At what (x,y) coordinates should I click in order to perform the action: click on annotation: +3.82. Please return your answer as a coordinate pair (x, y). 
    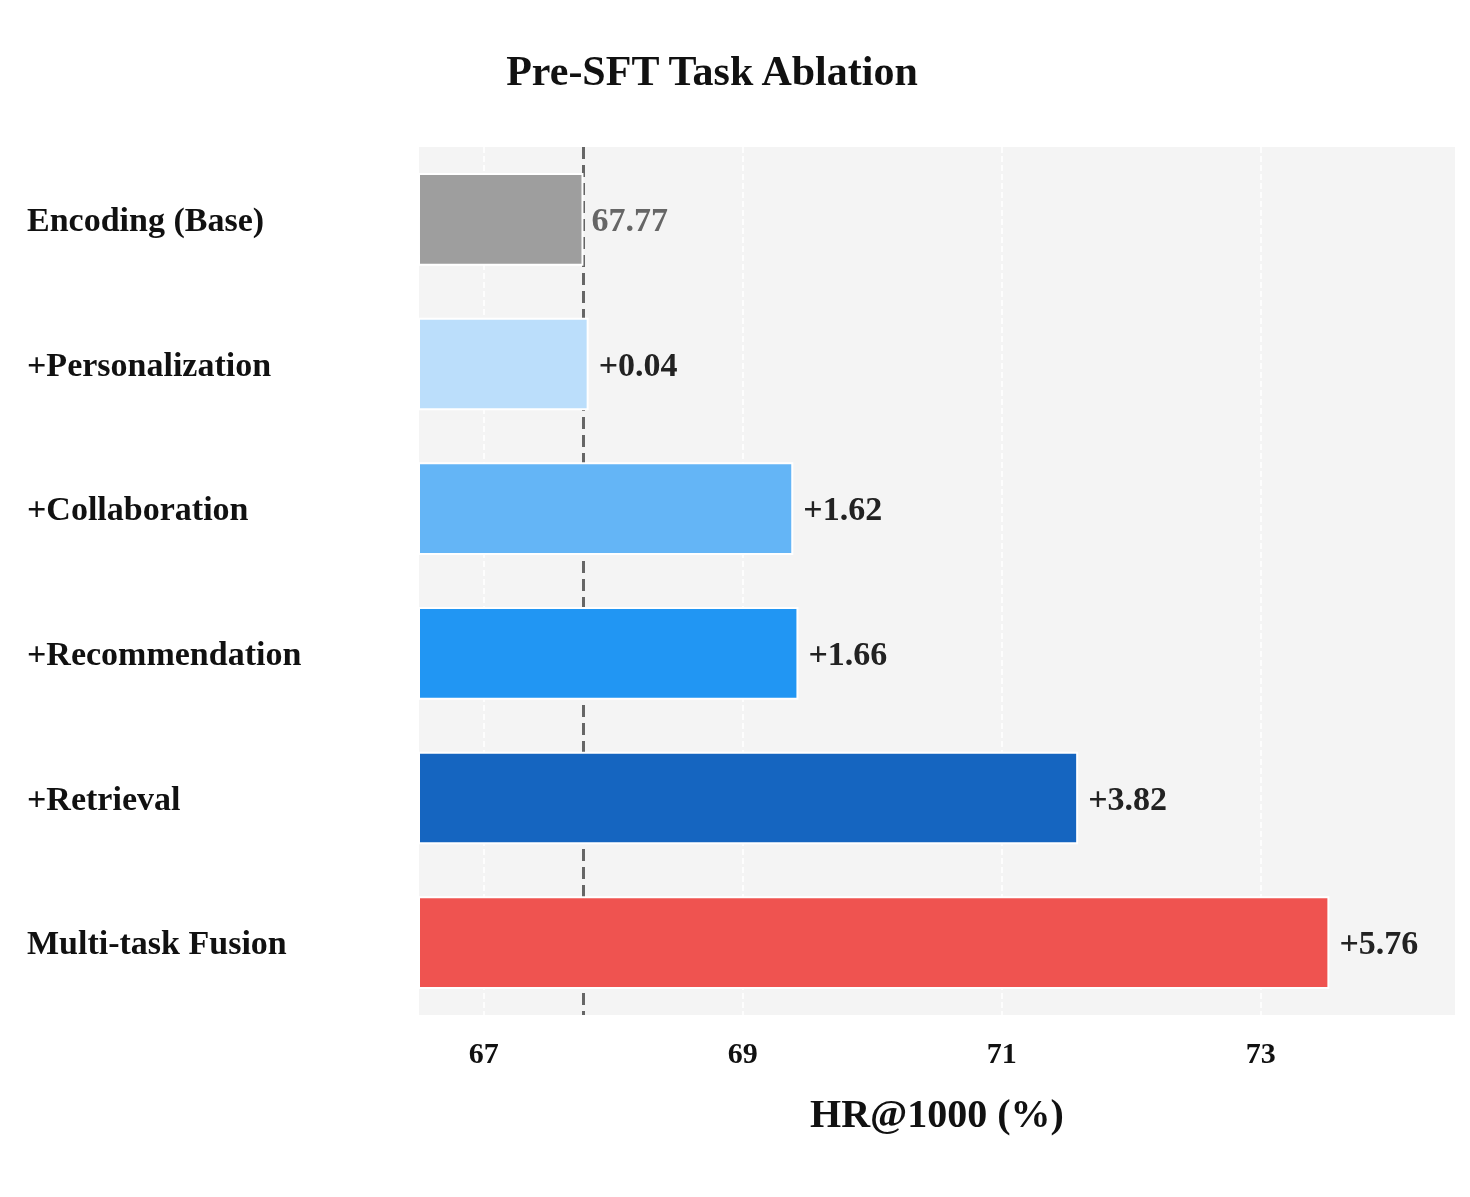
    Looking at the image, I should click on (1128, 798).